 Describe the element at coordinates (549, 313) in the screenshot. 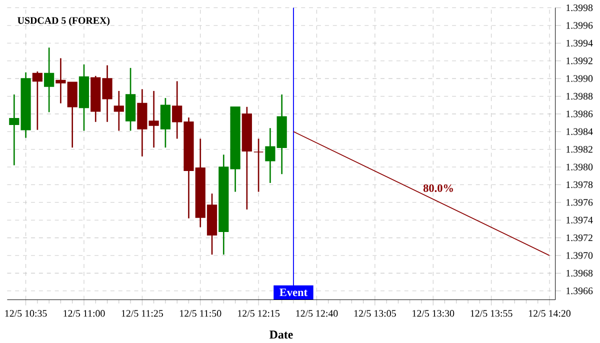

I see `x-tick-label: 12/5 14:20` at that location.